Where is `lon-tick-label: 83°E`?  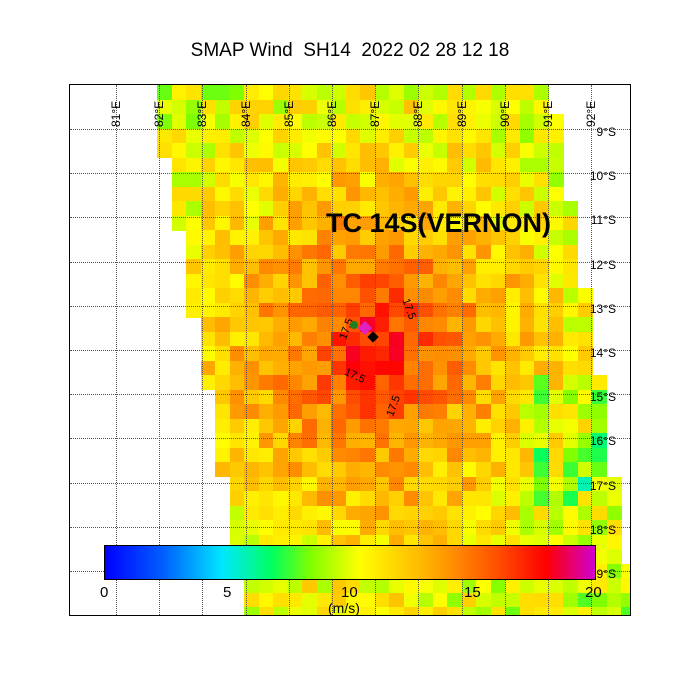
lon-tick-label: 83°E is located at coordinates (202, 113).